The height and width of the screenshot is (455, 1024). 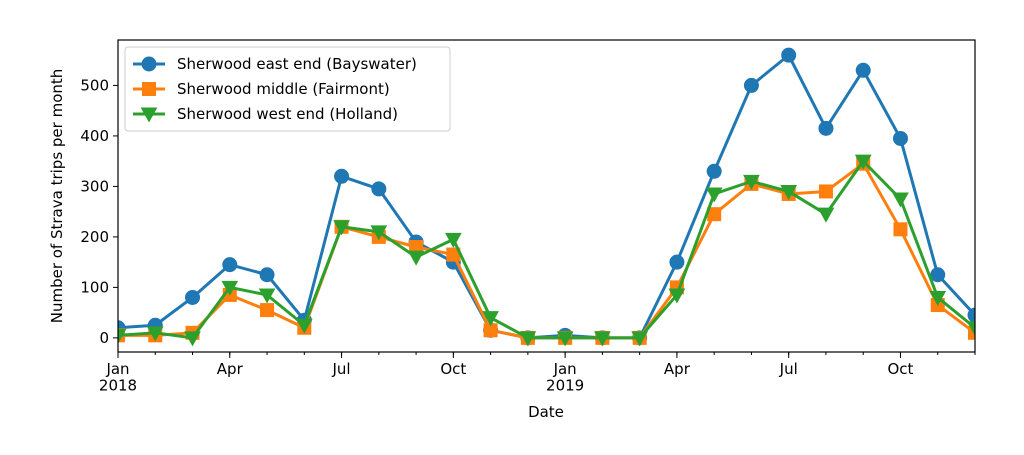 I want to click on x-tick-label: Jan 2019, so click(x=565, y=377).